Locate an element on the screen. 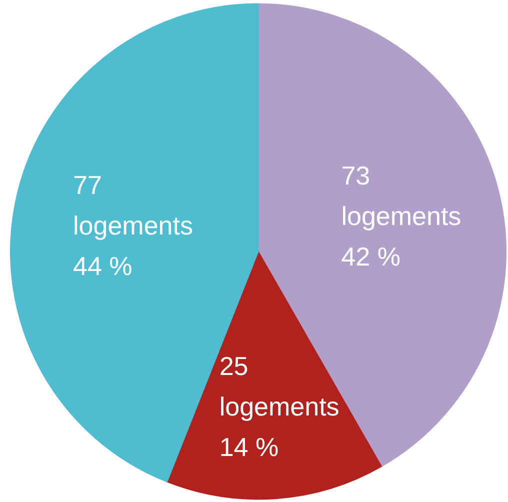  data-label: 25 logements 14 % is located at coordinates (279, 406).